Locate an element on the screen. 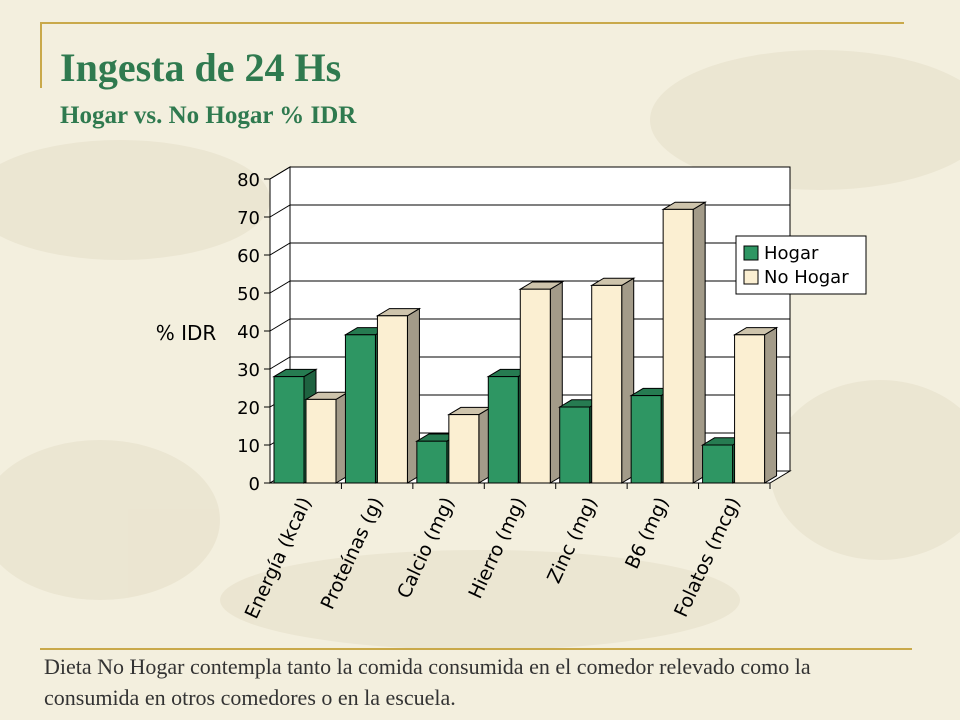 This screenshot has height=720, width=960. bottom-rule is located at coordinates (476, 649).